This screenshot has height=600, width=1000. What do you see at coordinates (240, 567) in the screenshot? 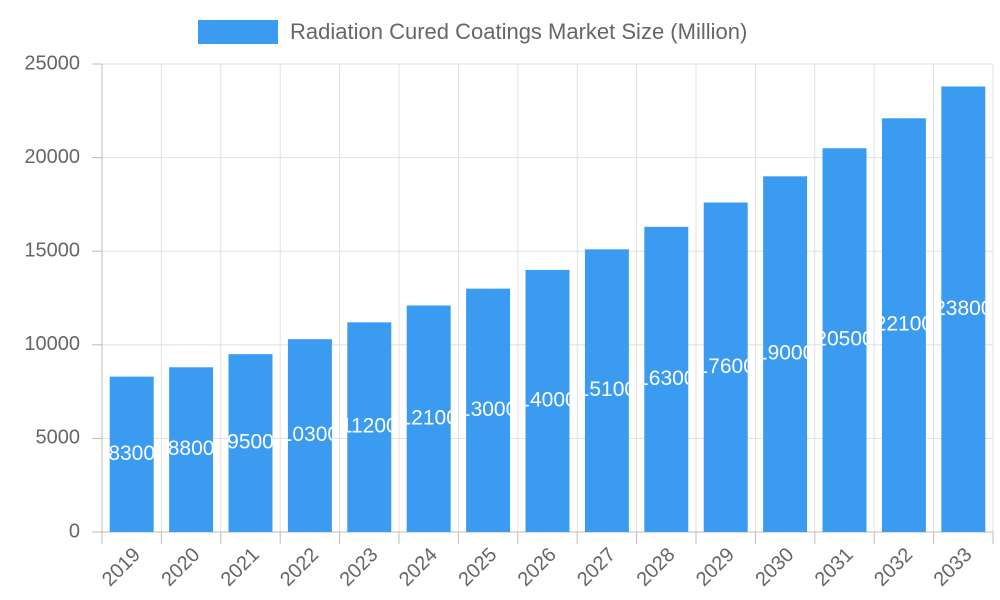
I see `x-tick-label: 2021` at bounding box center [240, 567].